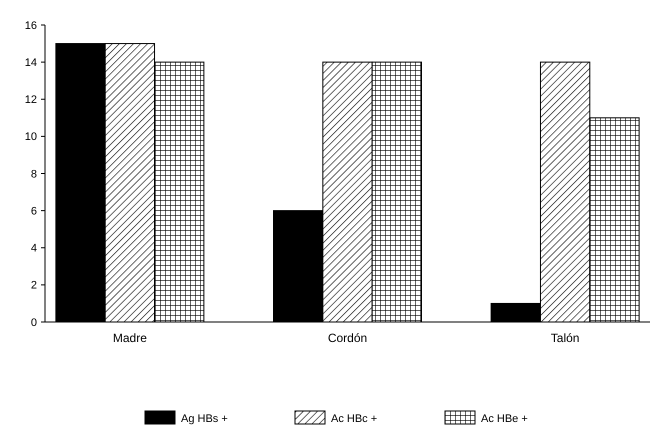 This screenshot has height=448, width=660. Describe the element at coordinates (30, 100) in the screenshot. I see `y-tick-label: 12` at that location.